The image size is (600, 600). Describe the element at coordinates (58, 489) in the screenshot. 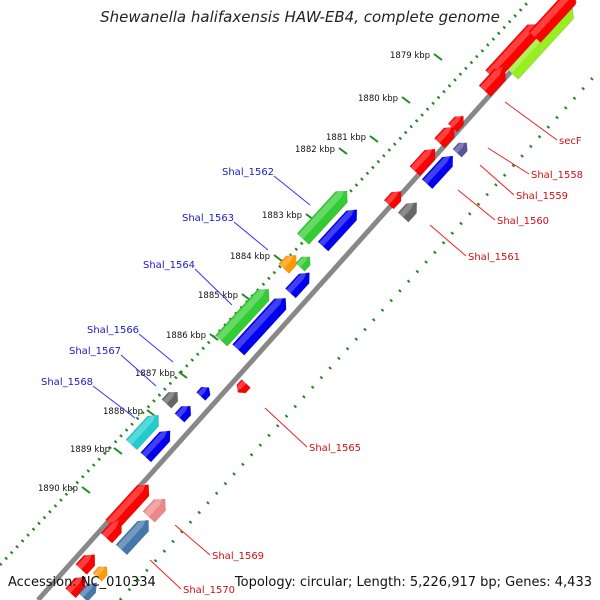

I see `tick-label: 1890 kbp` at that location.